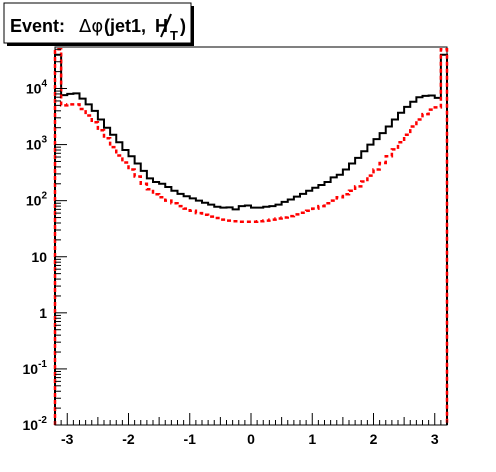 This screenshot has height=472, width=496. What do you see at coordinates (251, 439) in the screenshot?
I see `x-tick-label: 0` at bounding box center [251, 439].